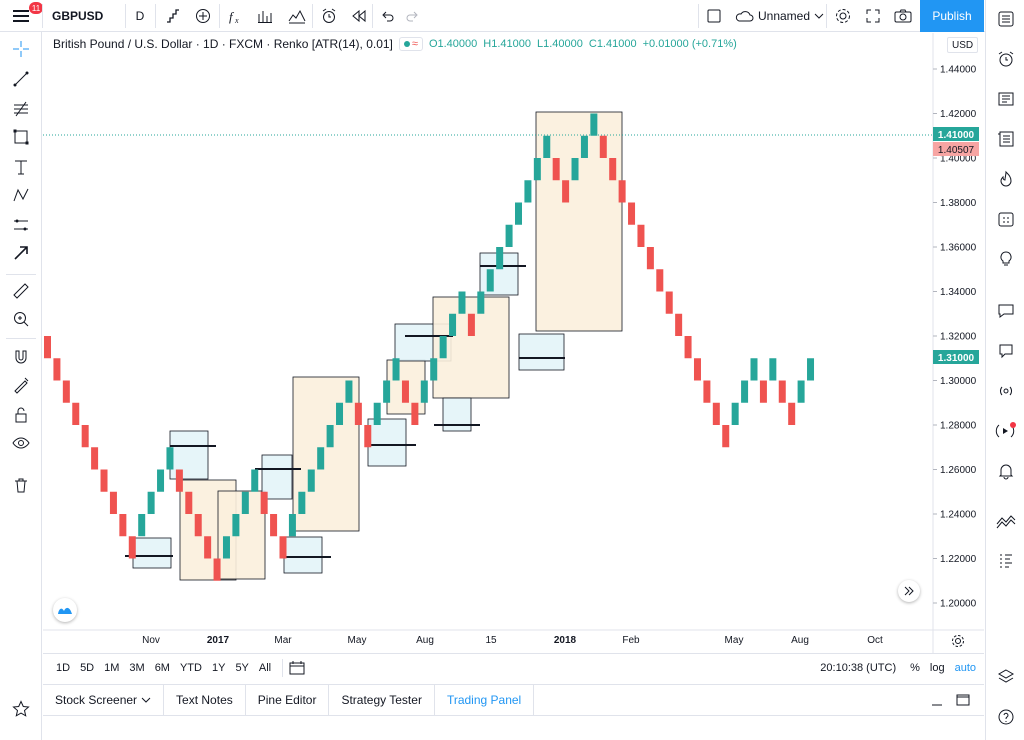  What do you see at coordinates (1006, 59) in the screenshot?
I see `alarm-clock-icon` at bounding box center [1006, 59].